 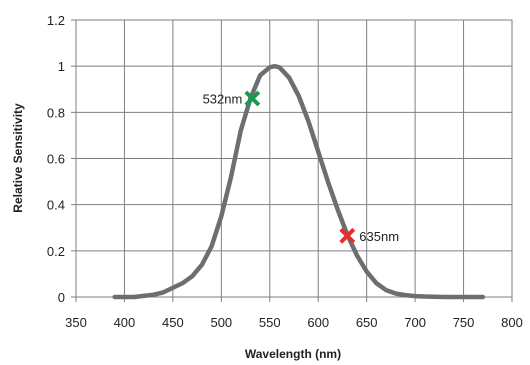 What do you see at coordinates (76, 322) in the screenshot?
I see `x-tick-label: 350` at bounding box center [76, 322].